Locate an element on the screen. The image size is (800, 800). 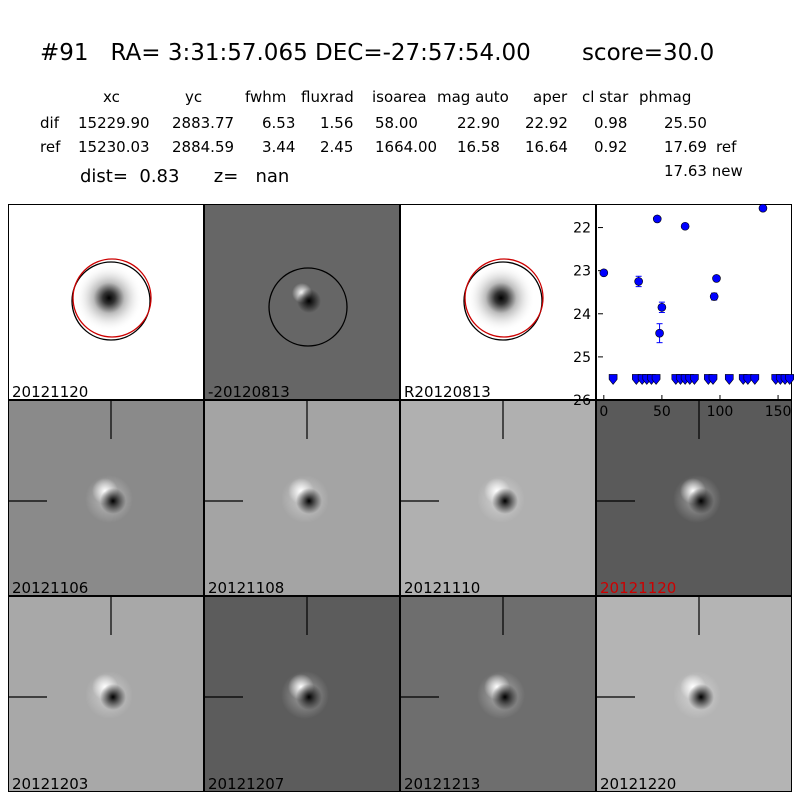
image-stamp: 20121207 is located at coordinates (302, 694).